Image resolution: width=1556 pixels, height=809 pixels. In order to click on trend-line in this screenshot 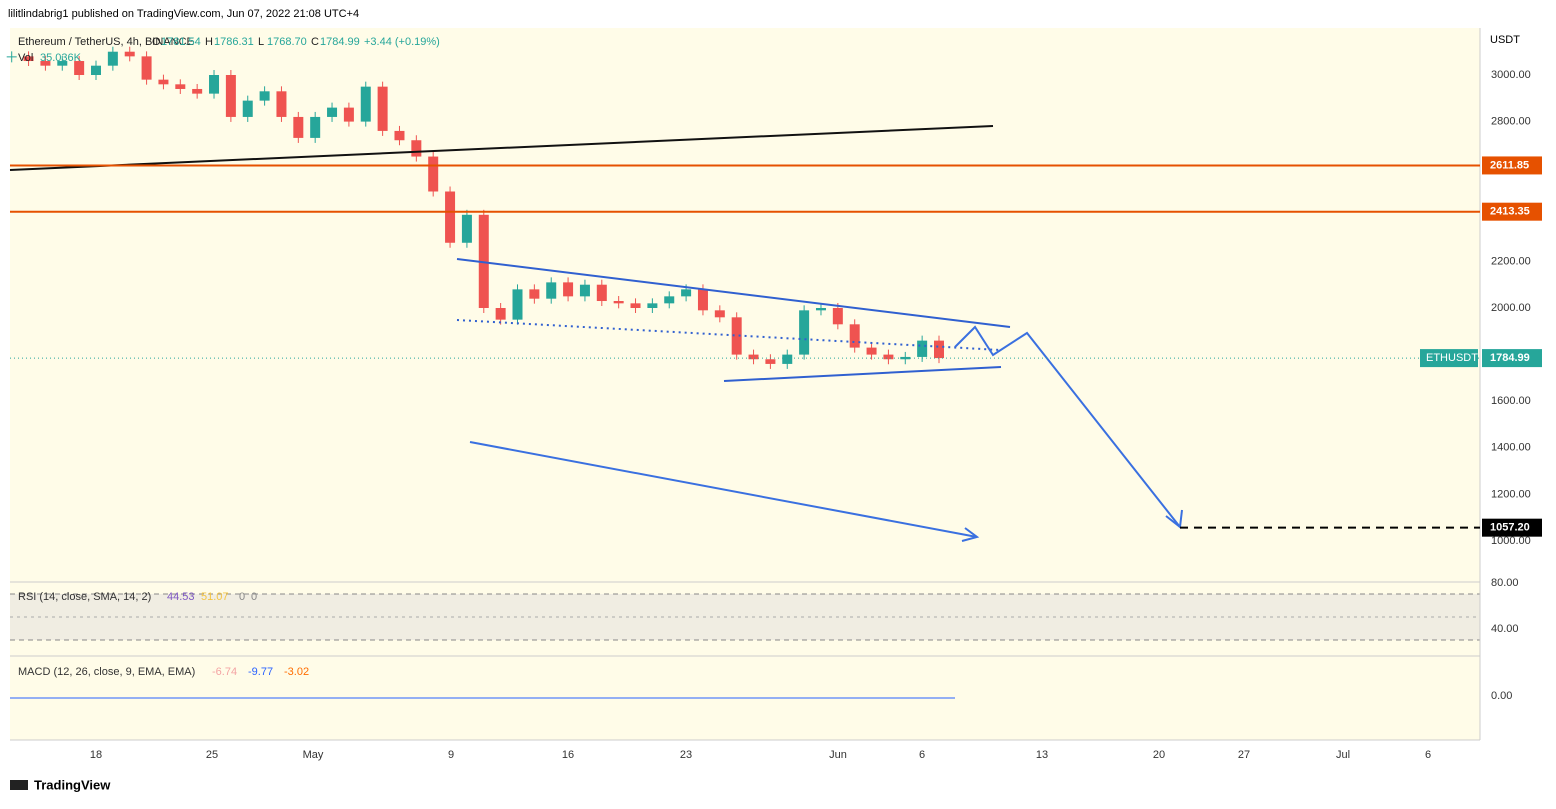, I will do `click(501, 148)`.